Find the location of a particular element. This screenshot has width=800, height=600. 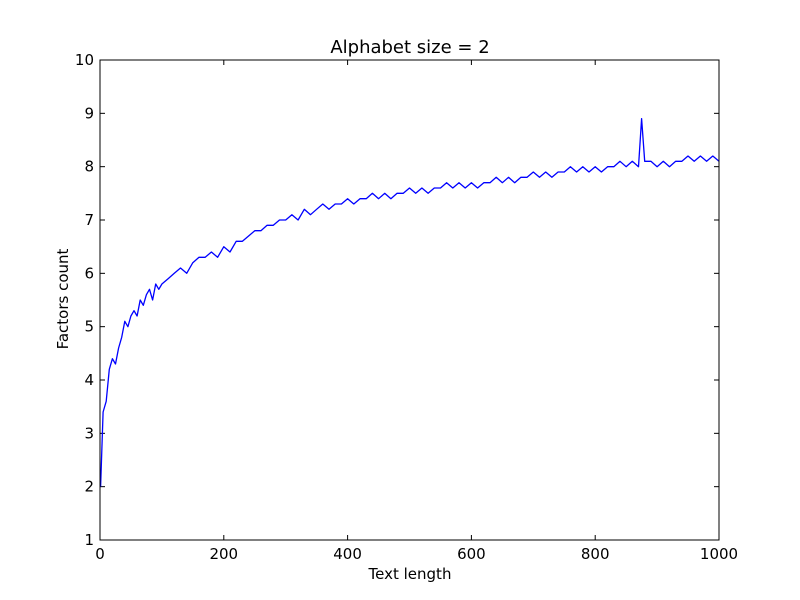

y-tick-label: 2 is located at coordinates (89, 487).